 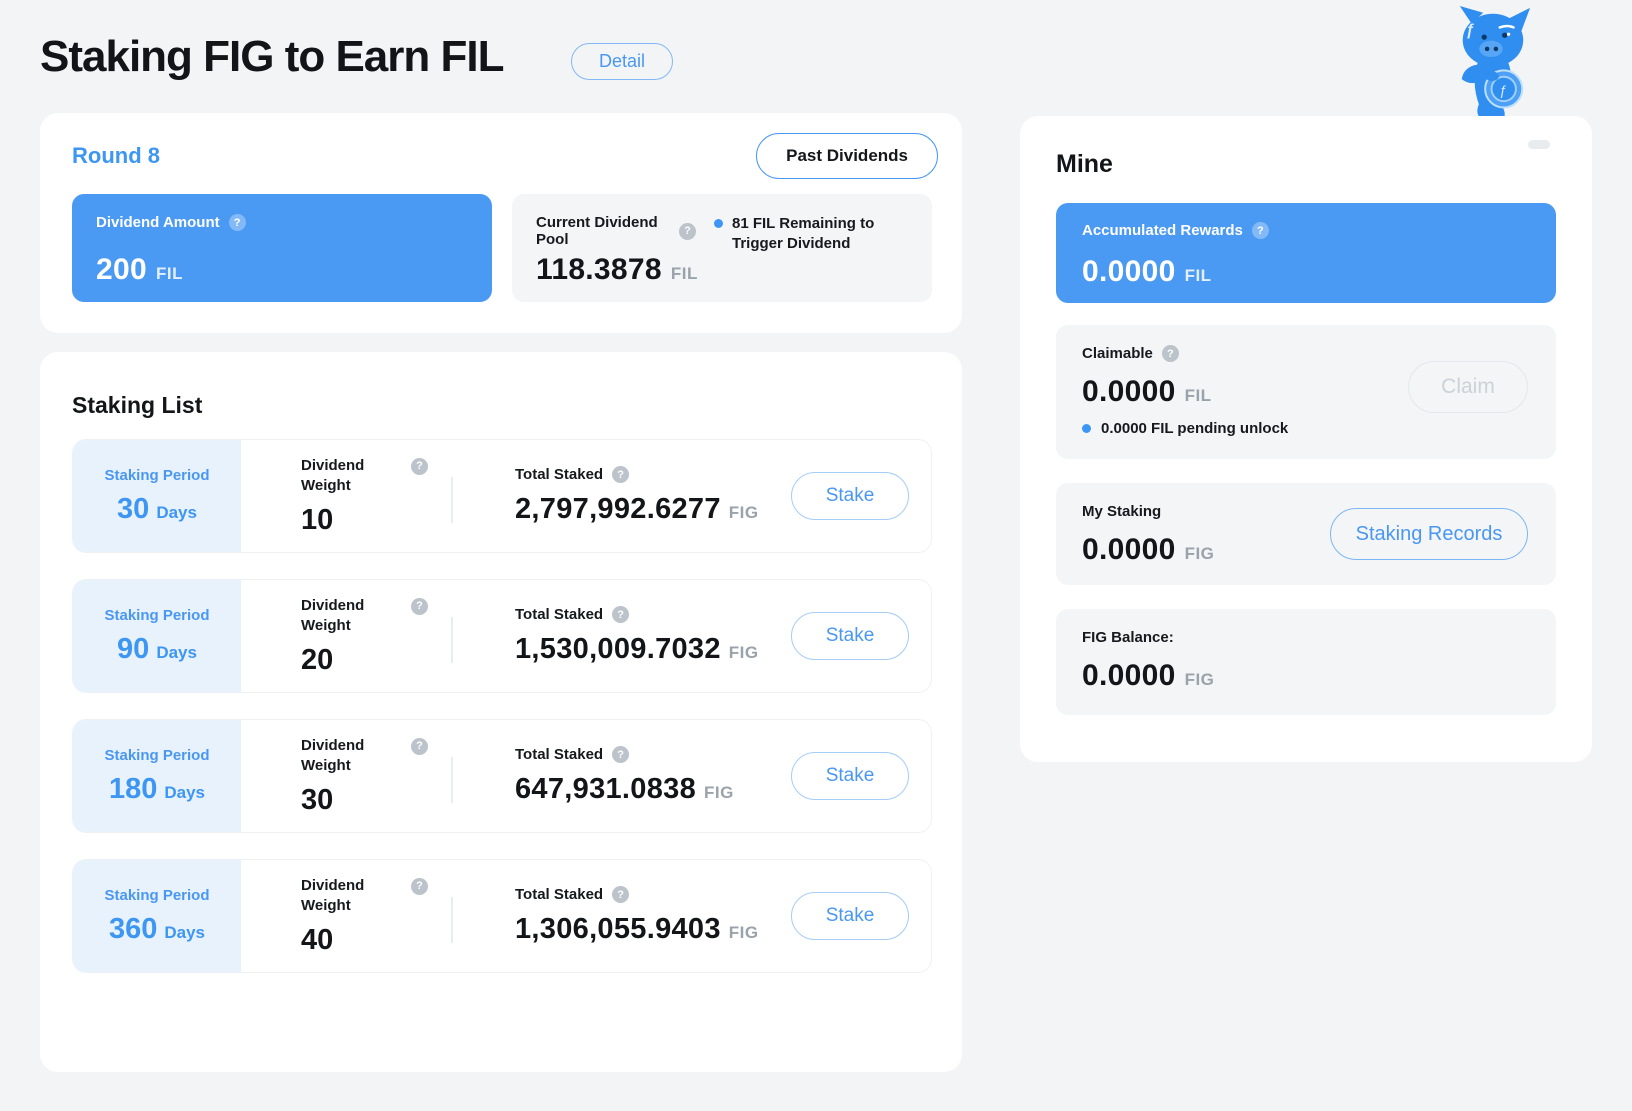 What do you see at coordinates (317, 939) in the screenshot?
I see `dividend-weight-value: 40` at bounding box center [317, 939].